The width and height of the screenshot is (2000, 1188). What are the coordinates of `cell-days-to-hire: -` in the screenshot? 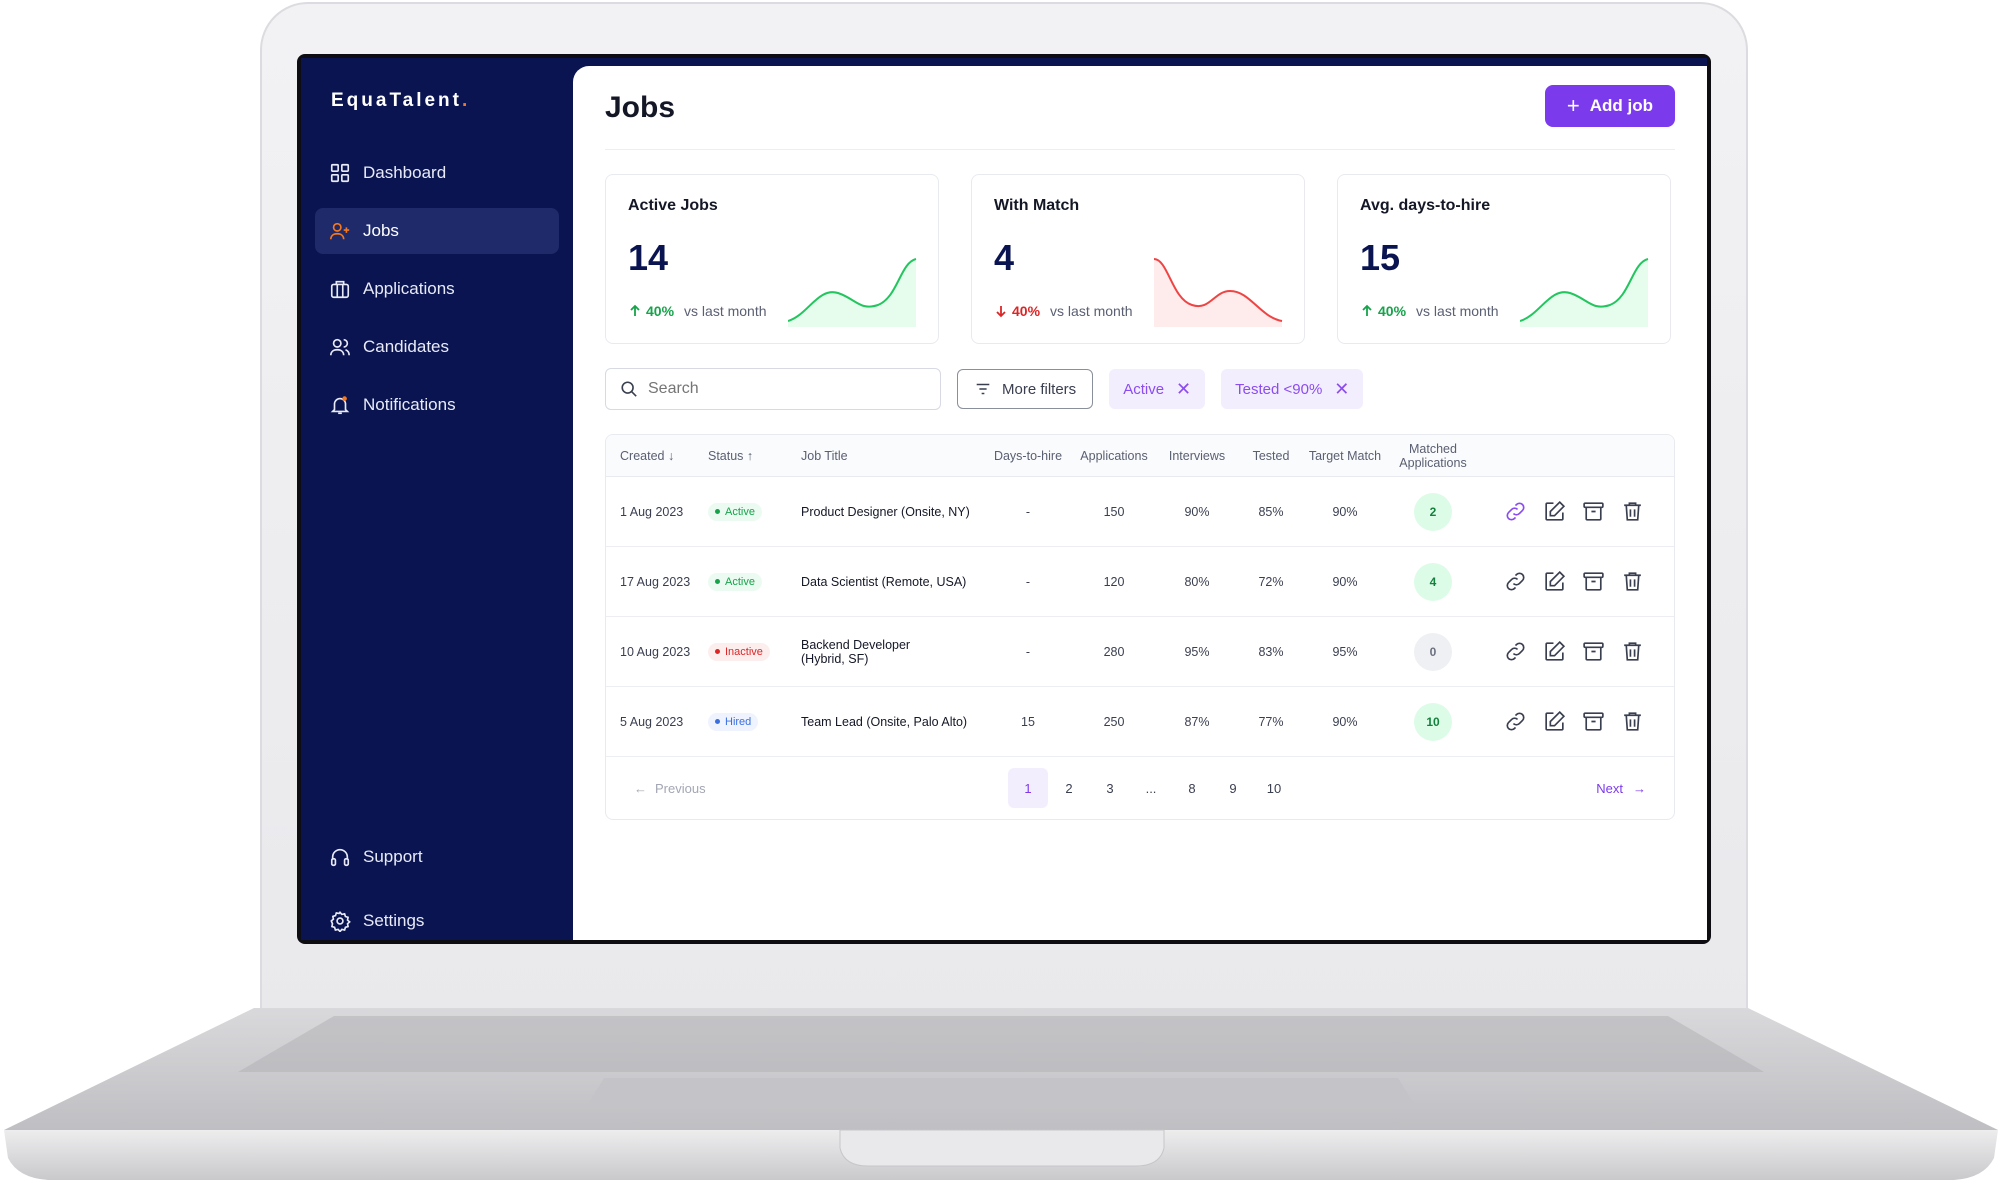 It's located at (1028, 581).